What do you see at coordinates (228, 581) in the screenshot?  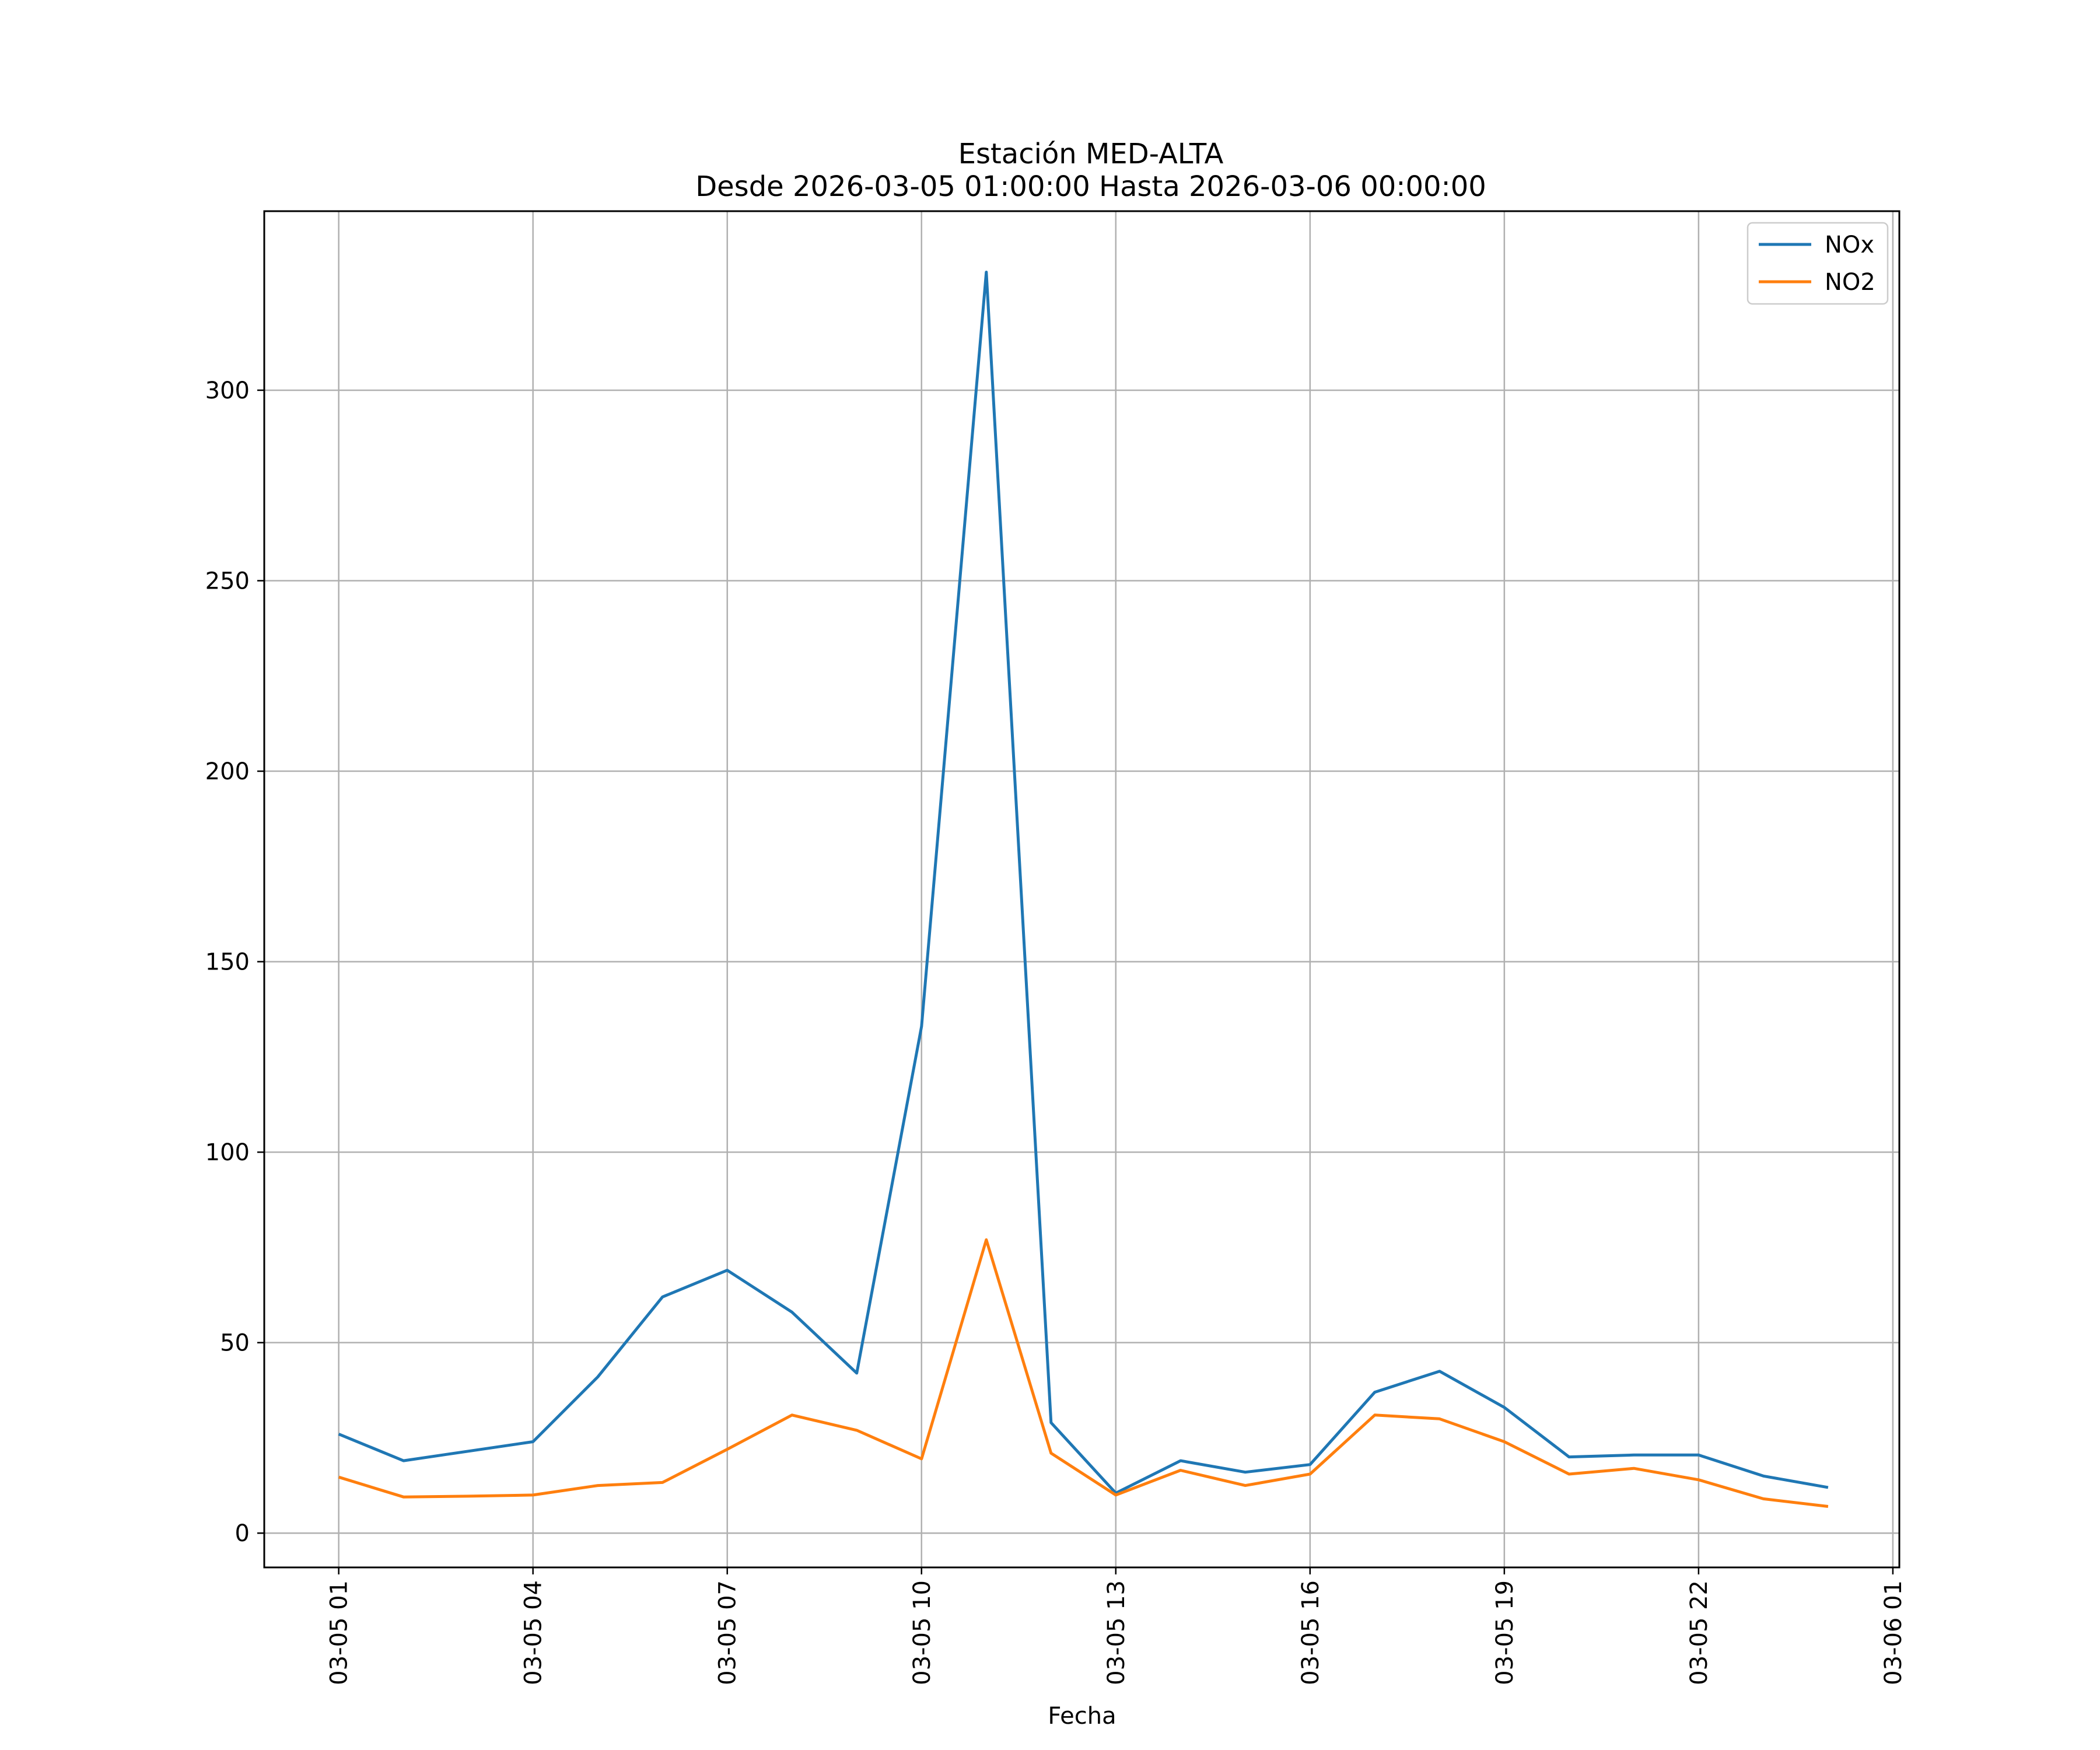 I see `y-tick-label: 250` at bounding box center [228, 581].